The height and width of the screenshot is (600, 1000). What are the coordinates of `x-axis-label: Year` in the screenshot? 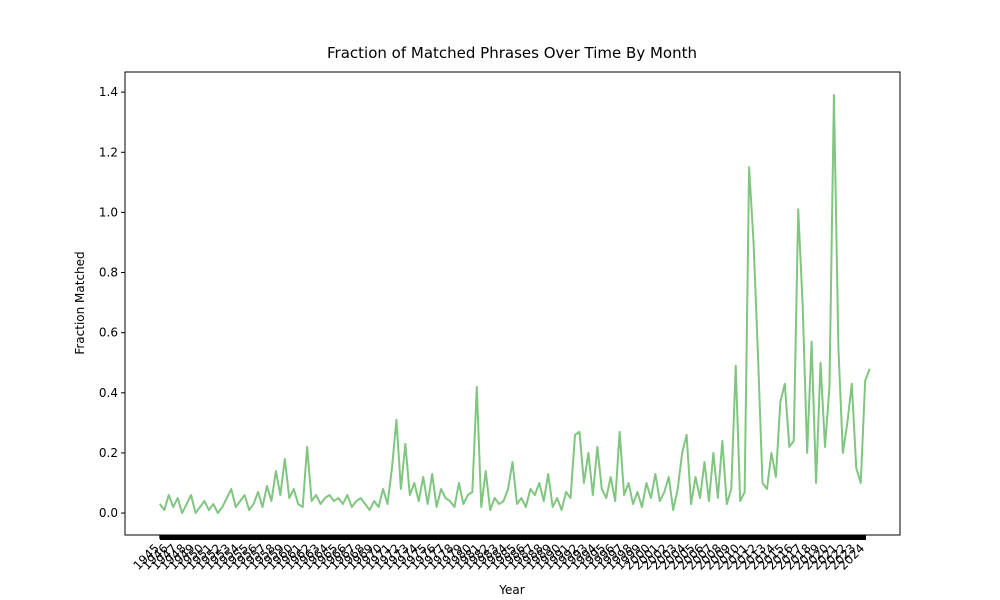 It's located at (511, 590).